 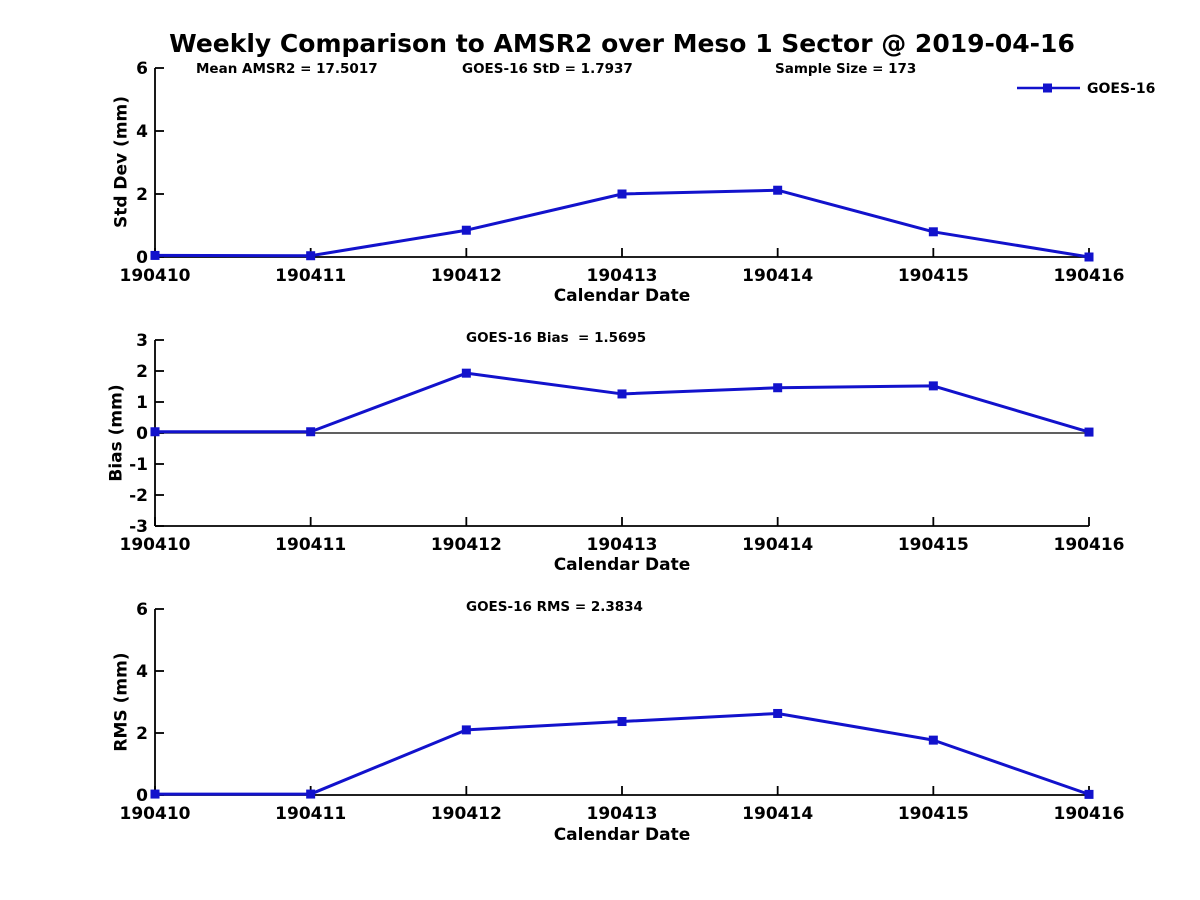 I want to click on goes16-std-annotation: GOES-16 StD = 1.7937, so click(x=547, y=69).